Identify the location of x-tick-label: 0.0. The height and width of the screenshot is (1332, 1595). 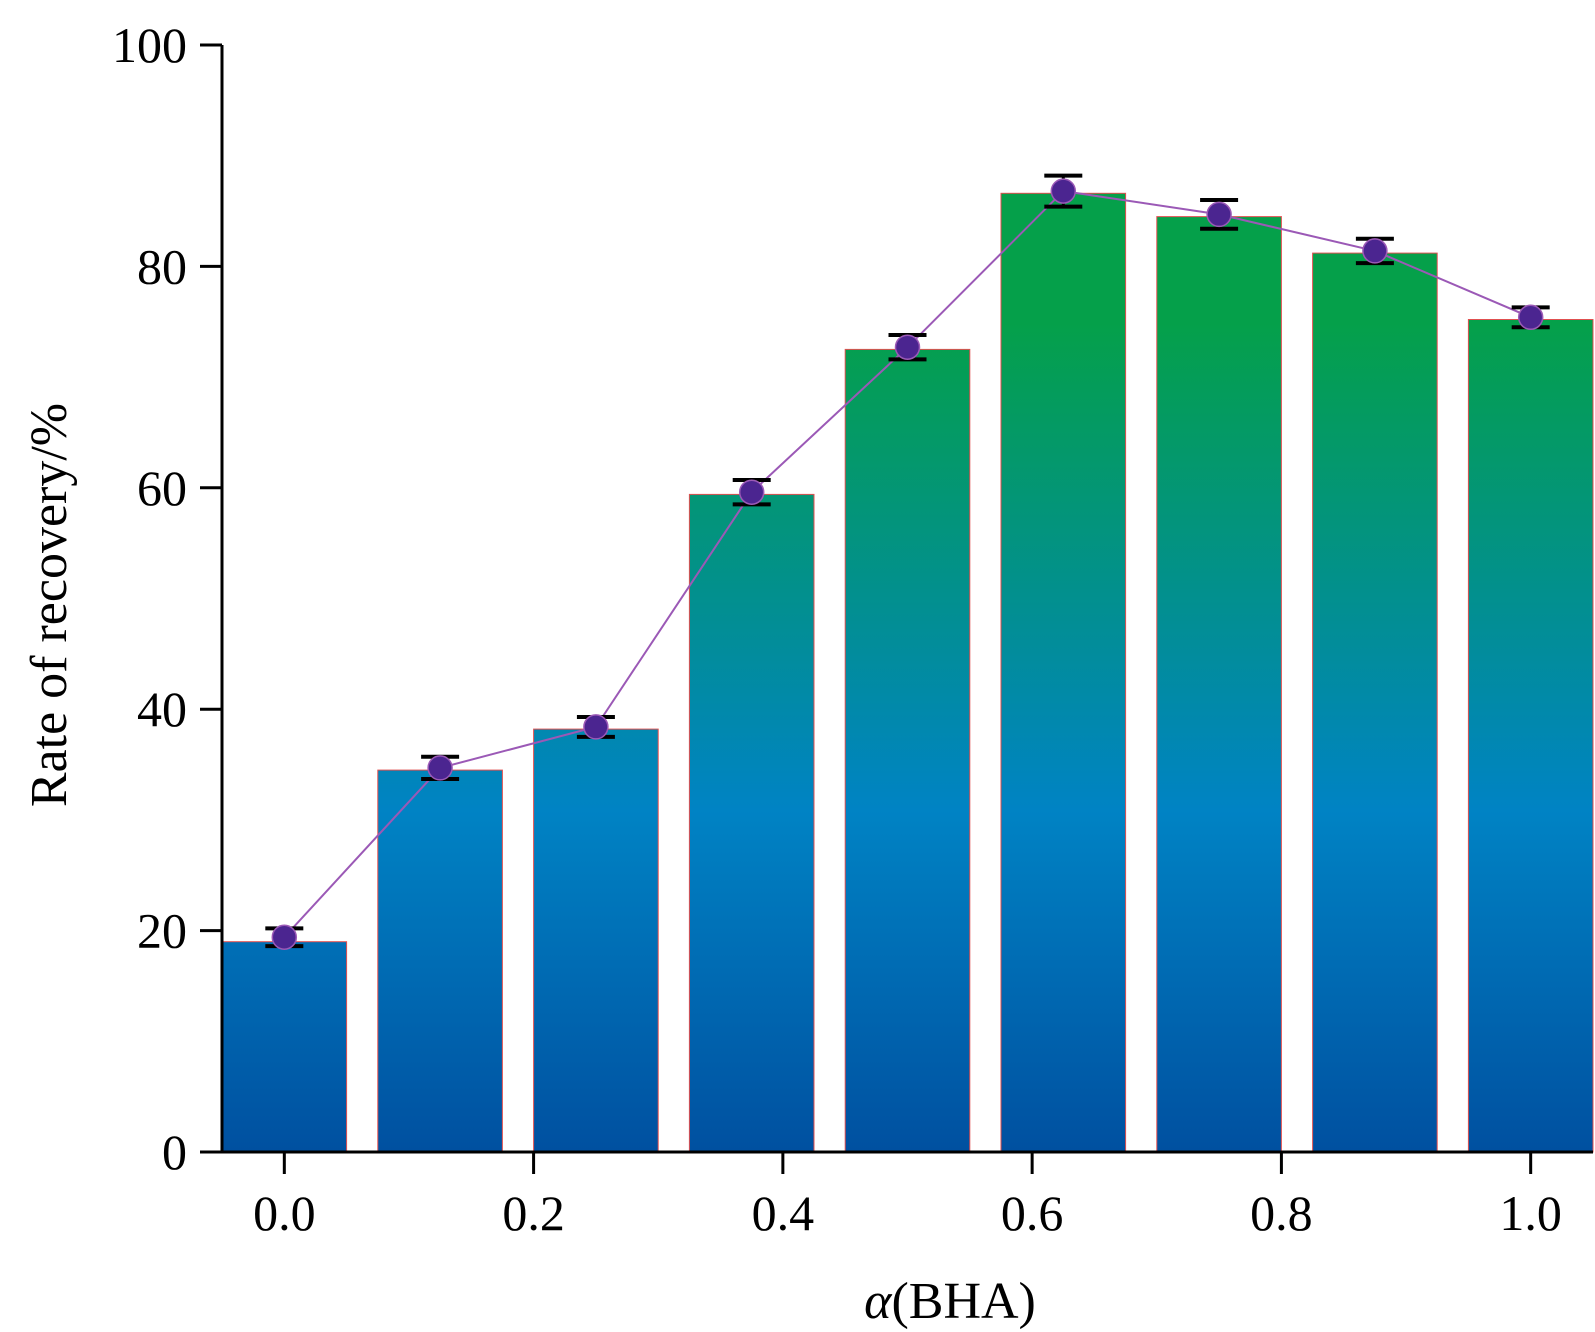
(284, 1213).